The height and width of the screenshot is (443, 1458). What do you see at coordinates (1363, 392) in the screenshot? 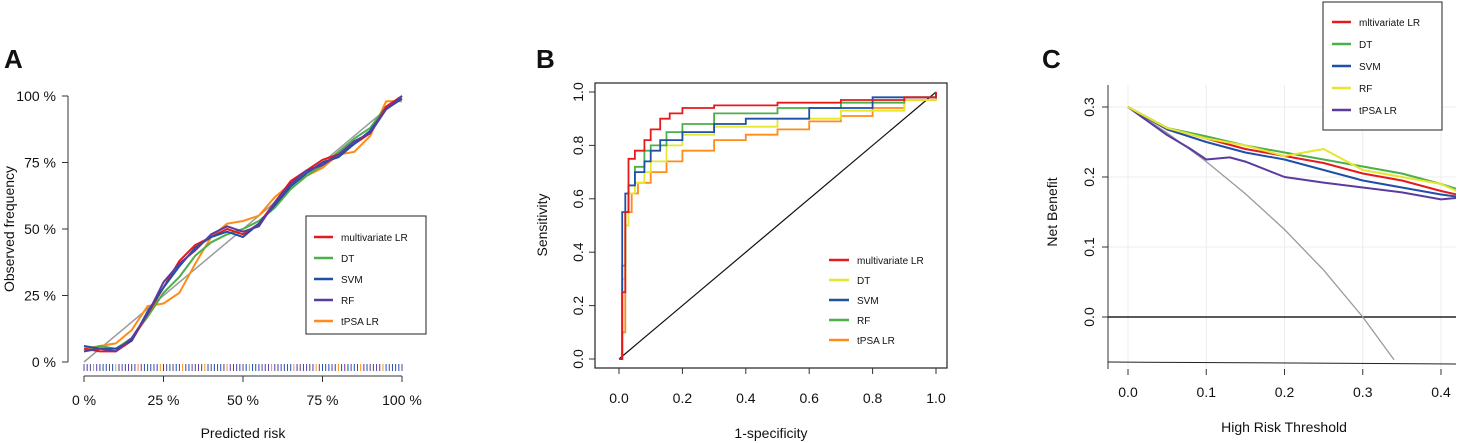
I see `x-tick-label: 0.3` at bounding box center [1363, 392].